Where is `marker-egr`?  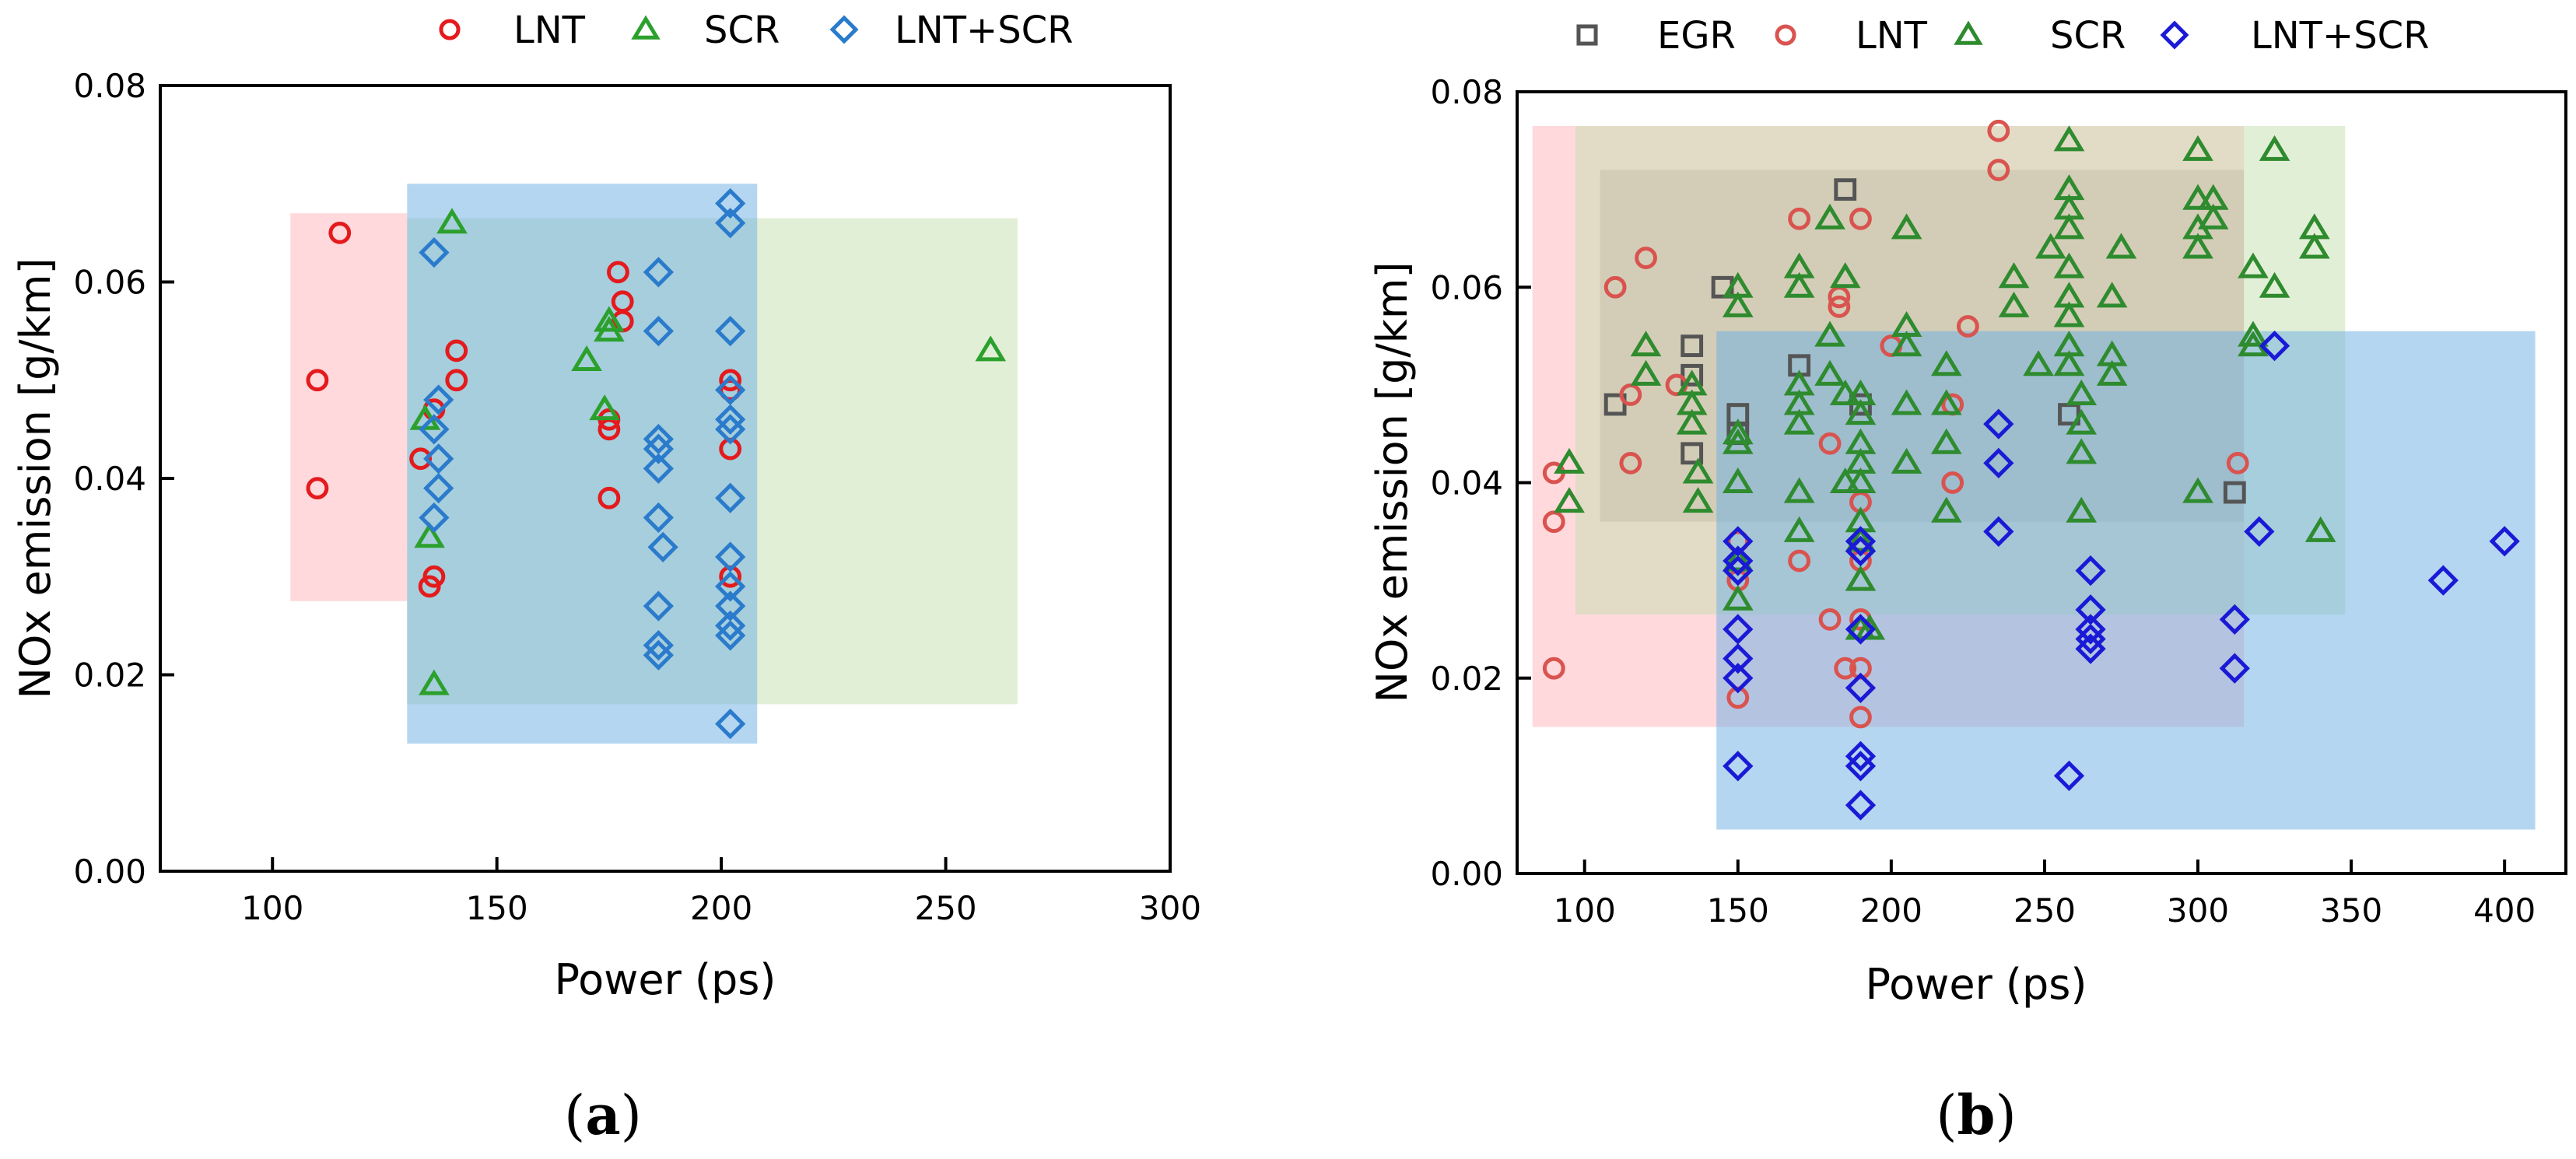 marker-egr is located at coordinates (1846, 189).